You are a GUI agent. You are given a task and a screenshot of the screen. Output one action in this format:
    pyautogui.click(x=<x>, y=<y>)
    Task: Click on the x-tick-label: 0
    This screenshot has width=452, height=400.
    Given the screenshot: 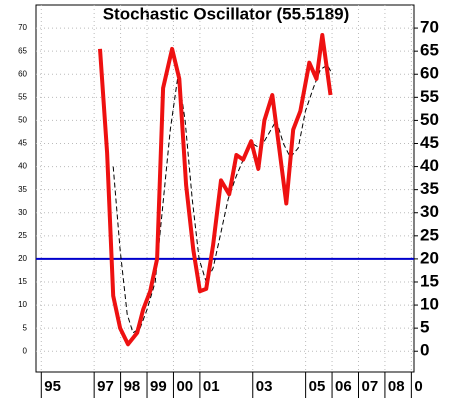 What is the action you would take?
    pyautogui.click(x=418, y=386)
    